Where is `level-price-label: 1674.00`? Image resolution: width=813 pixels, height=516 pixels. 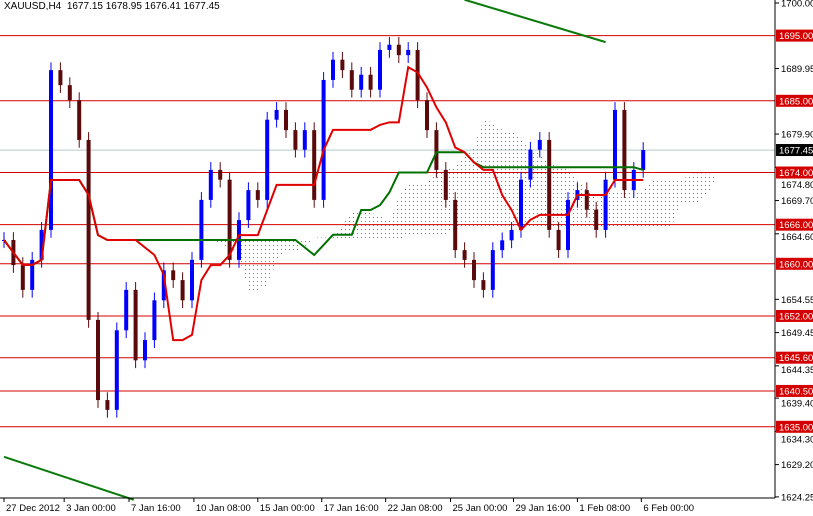 level-price-label: 1674.00 is located at coordinates (796, 173).